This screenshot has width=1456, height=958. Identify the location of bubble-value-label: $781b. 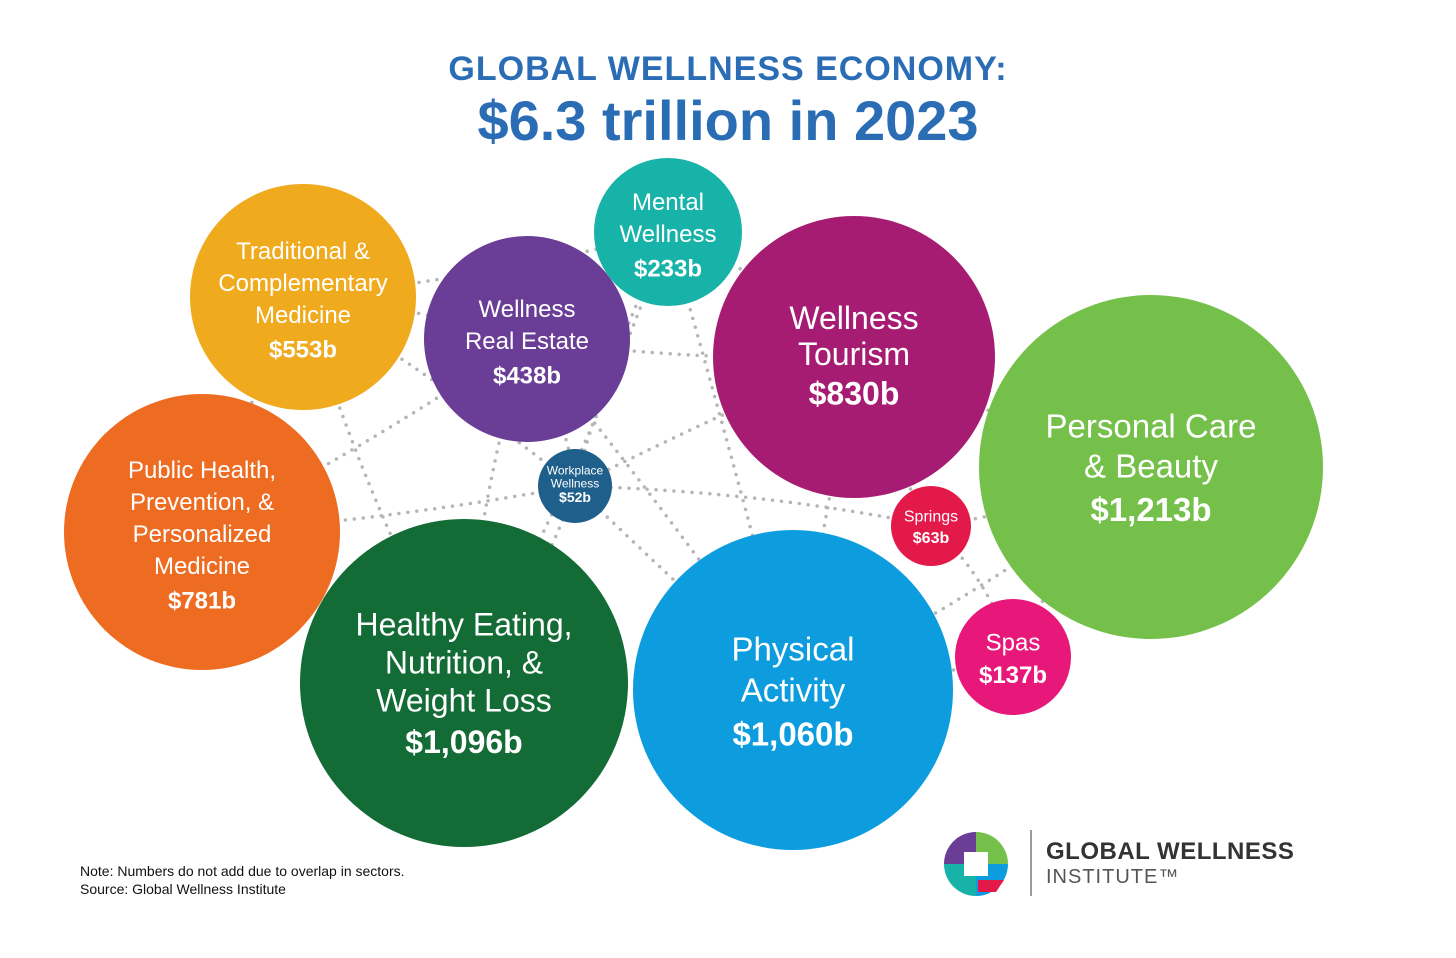
(202, 600).